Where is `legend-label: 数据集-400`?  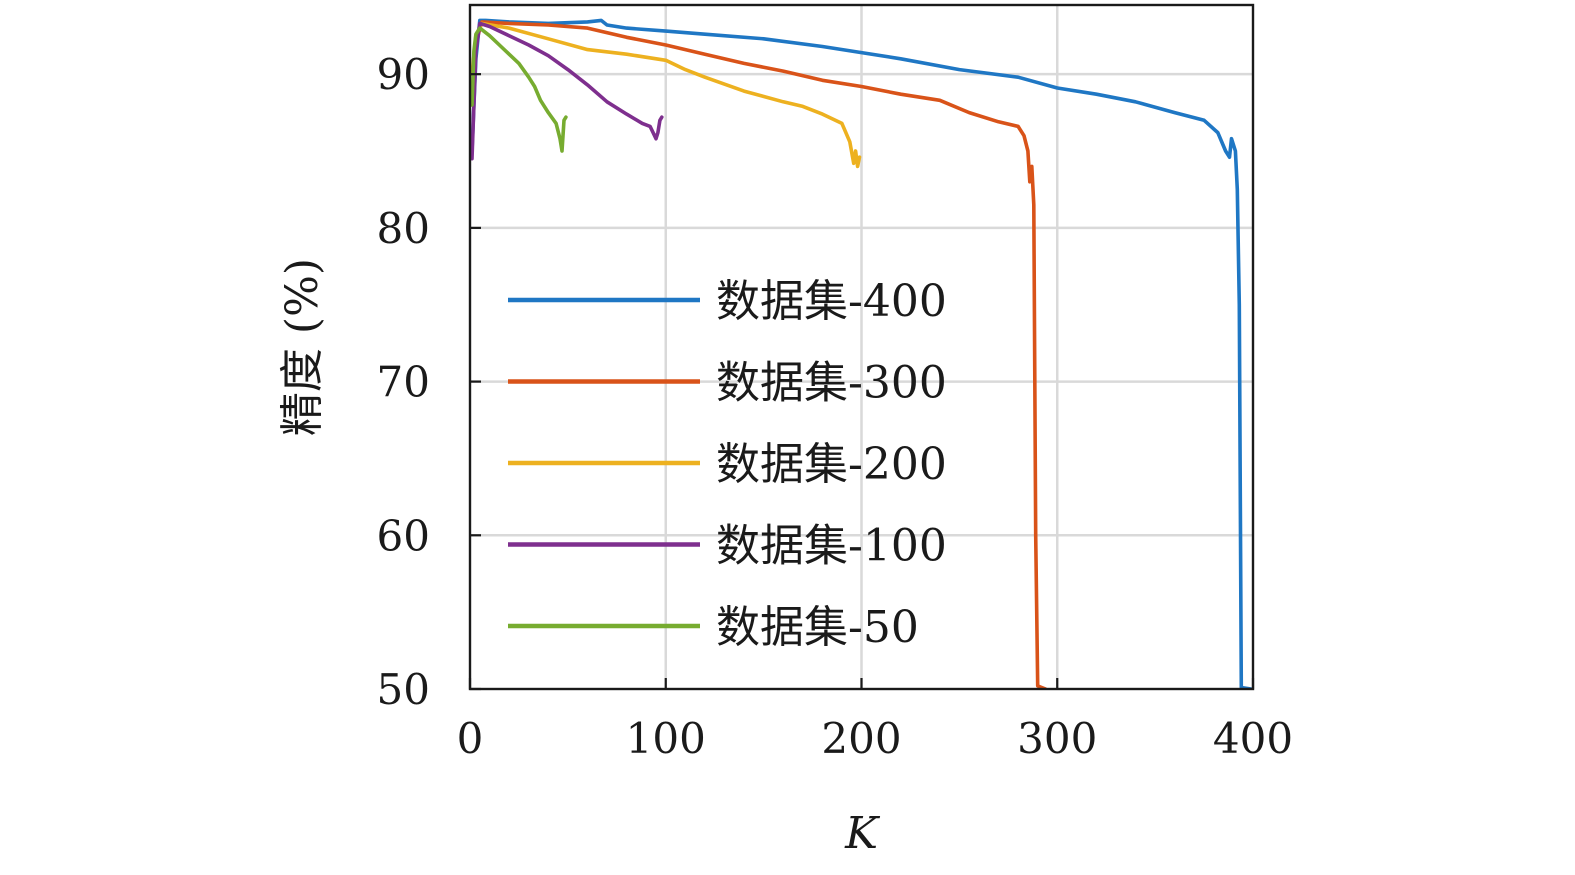
legend-label: 数据集-400 is located at coordinates (831, 301).